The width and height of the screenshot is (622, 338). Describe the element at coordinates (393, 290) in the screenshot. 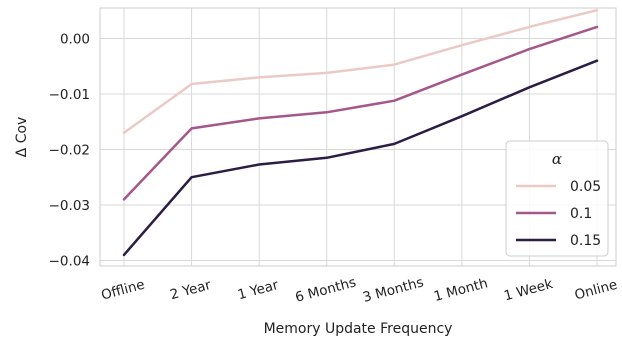

I see `x-tick-label: 3 Months` at that location.